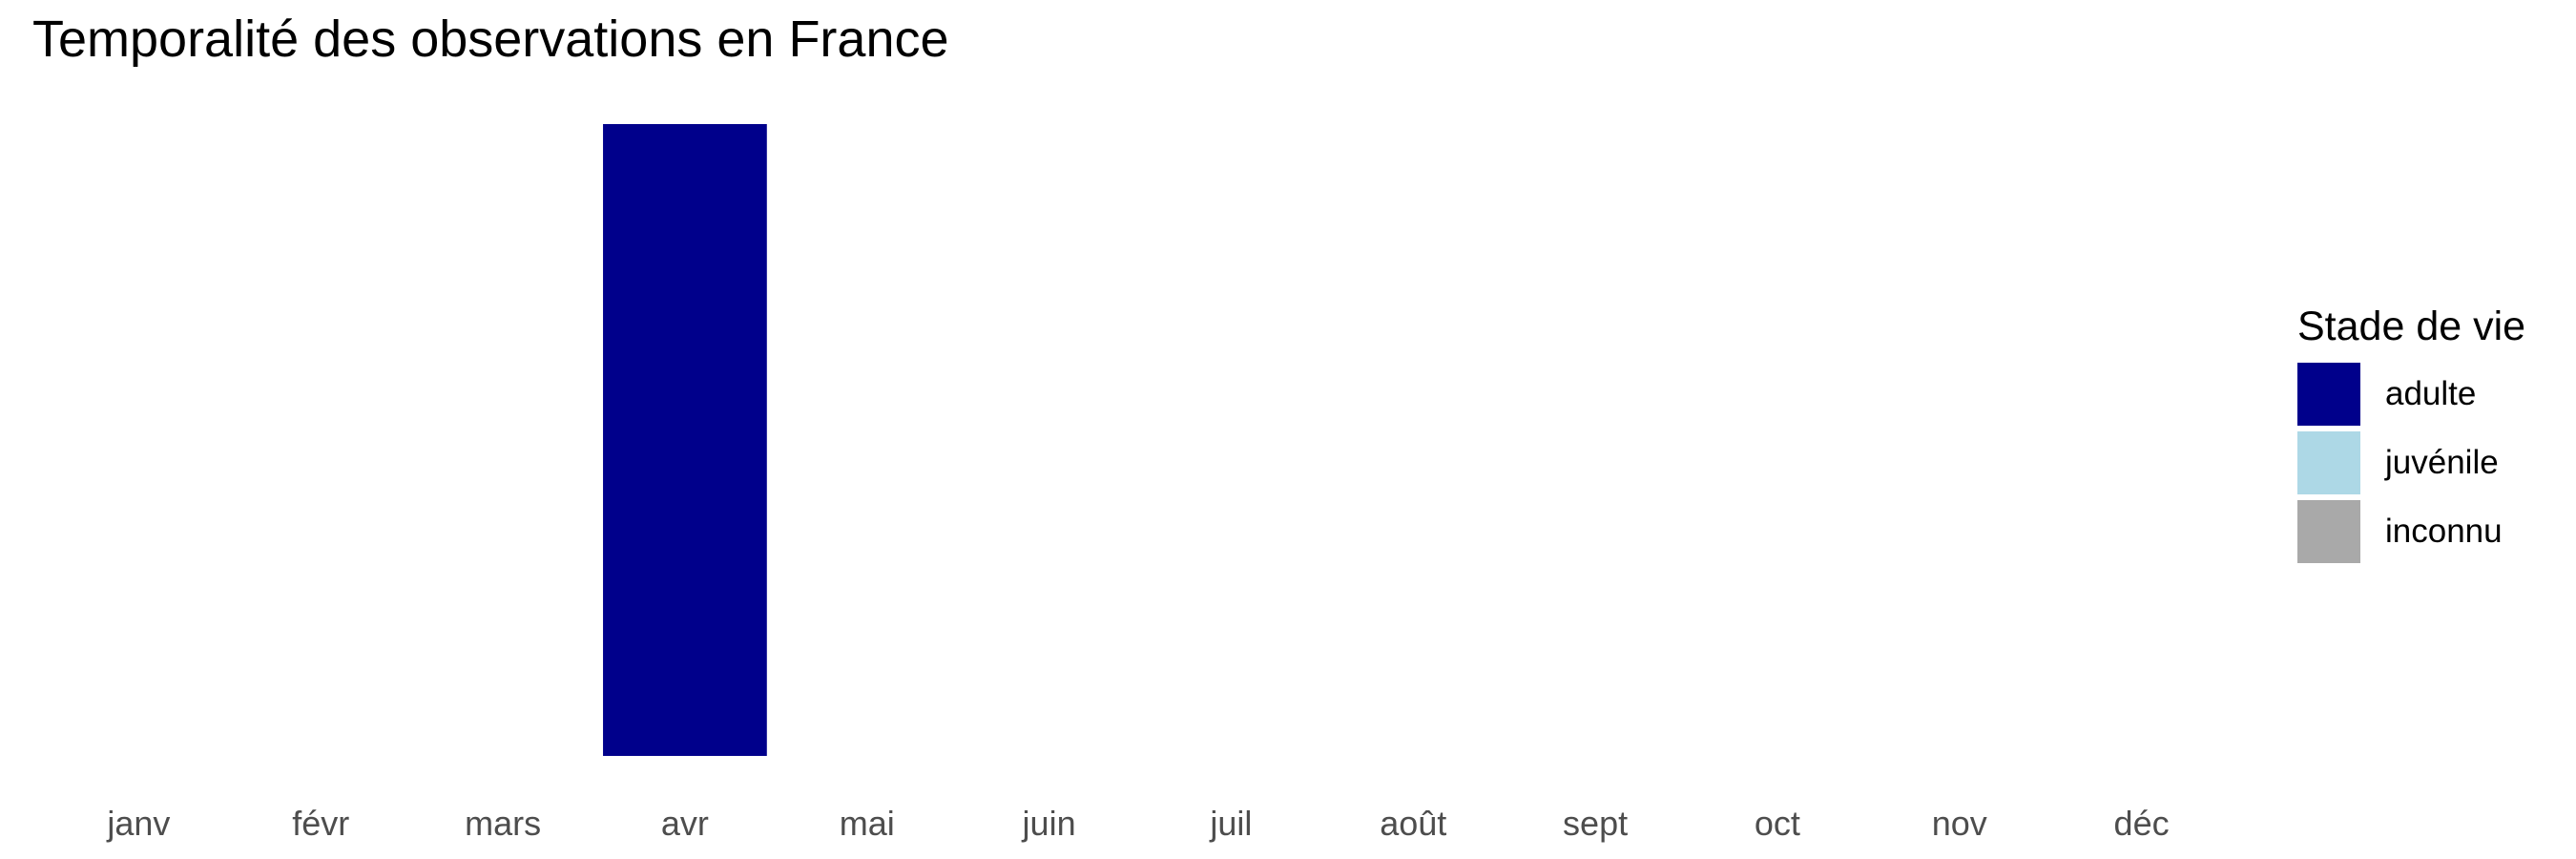 This screenshot has height=859, width=2576. I want to click on bar-adulte-avr, so click(685, 440).